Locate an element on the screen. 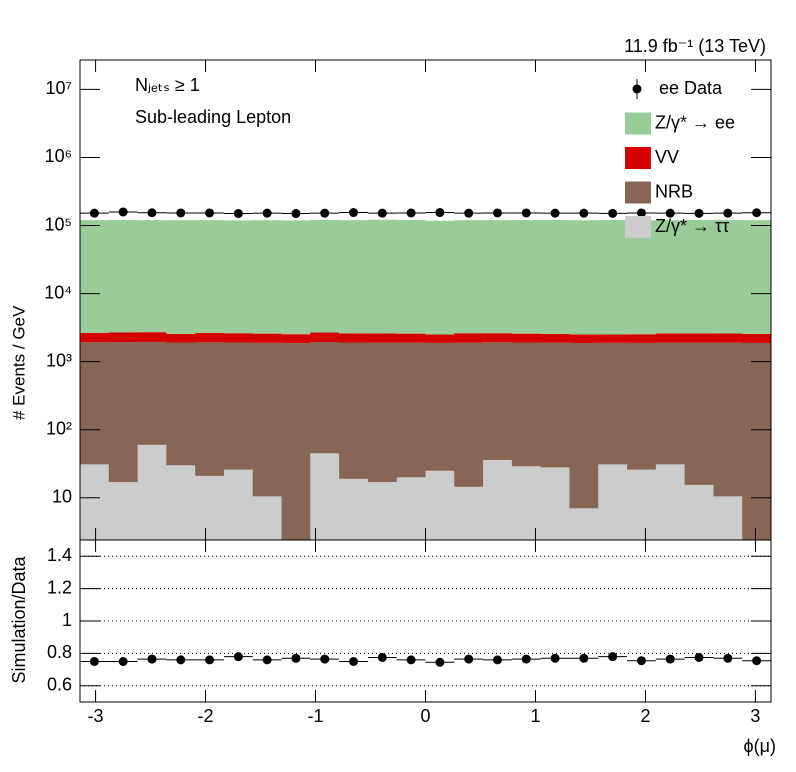 Image resolution: width=796 pixels, height=772 pixels. x-axis-label: ϕ(μ) is located at coordinates (760, 746).